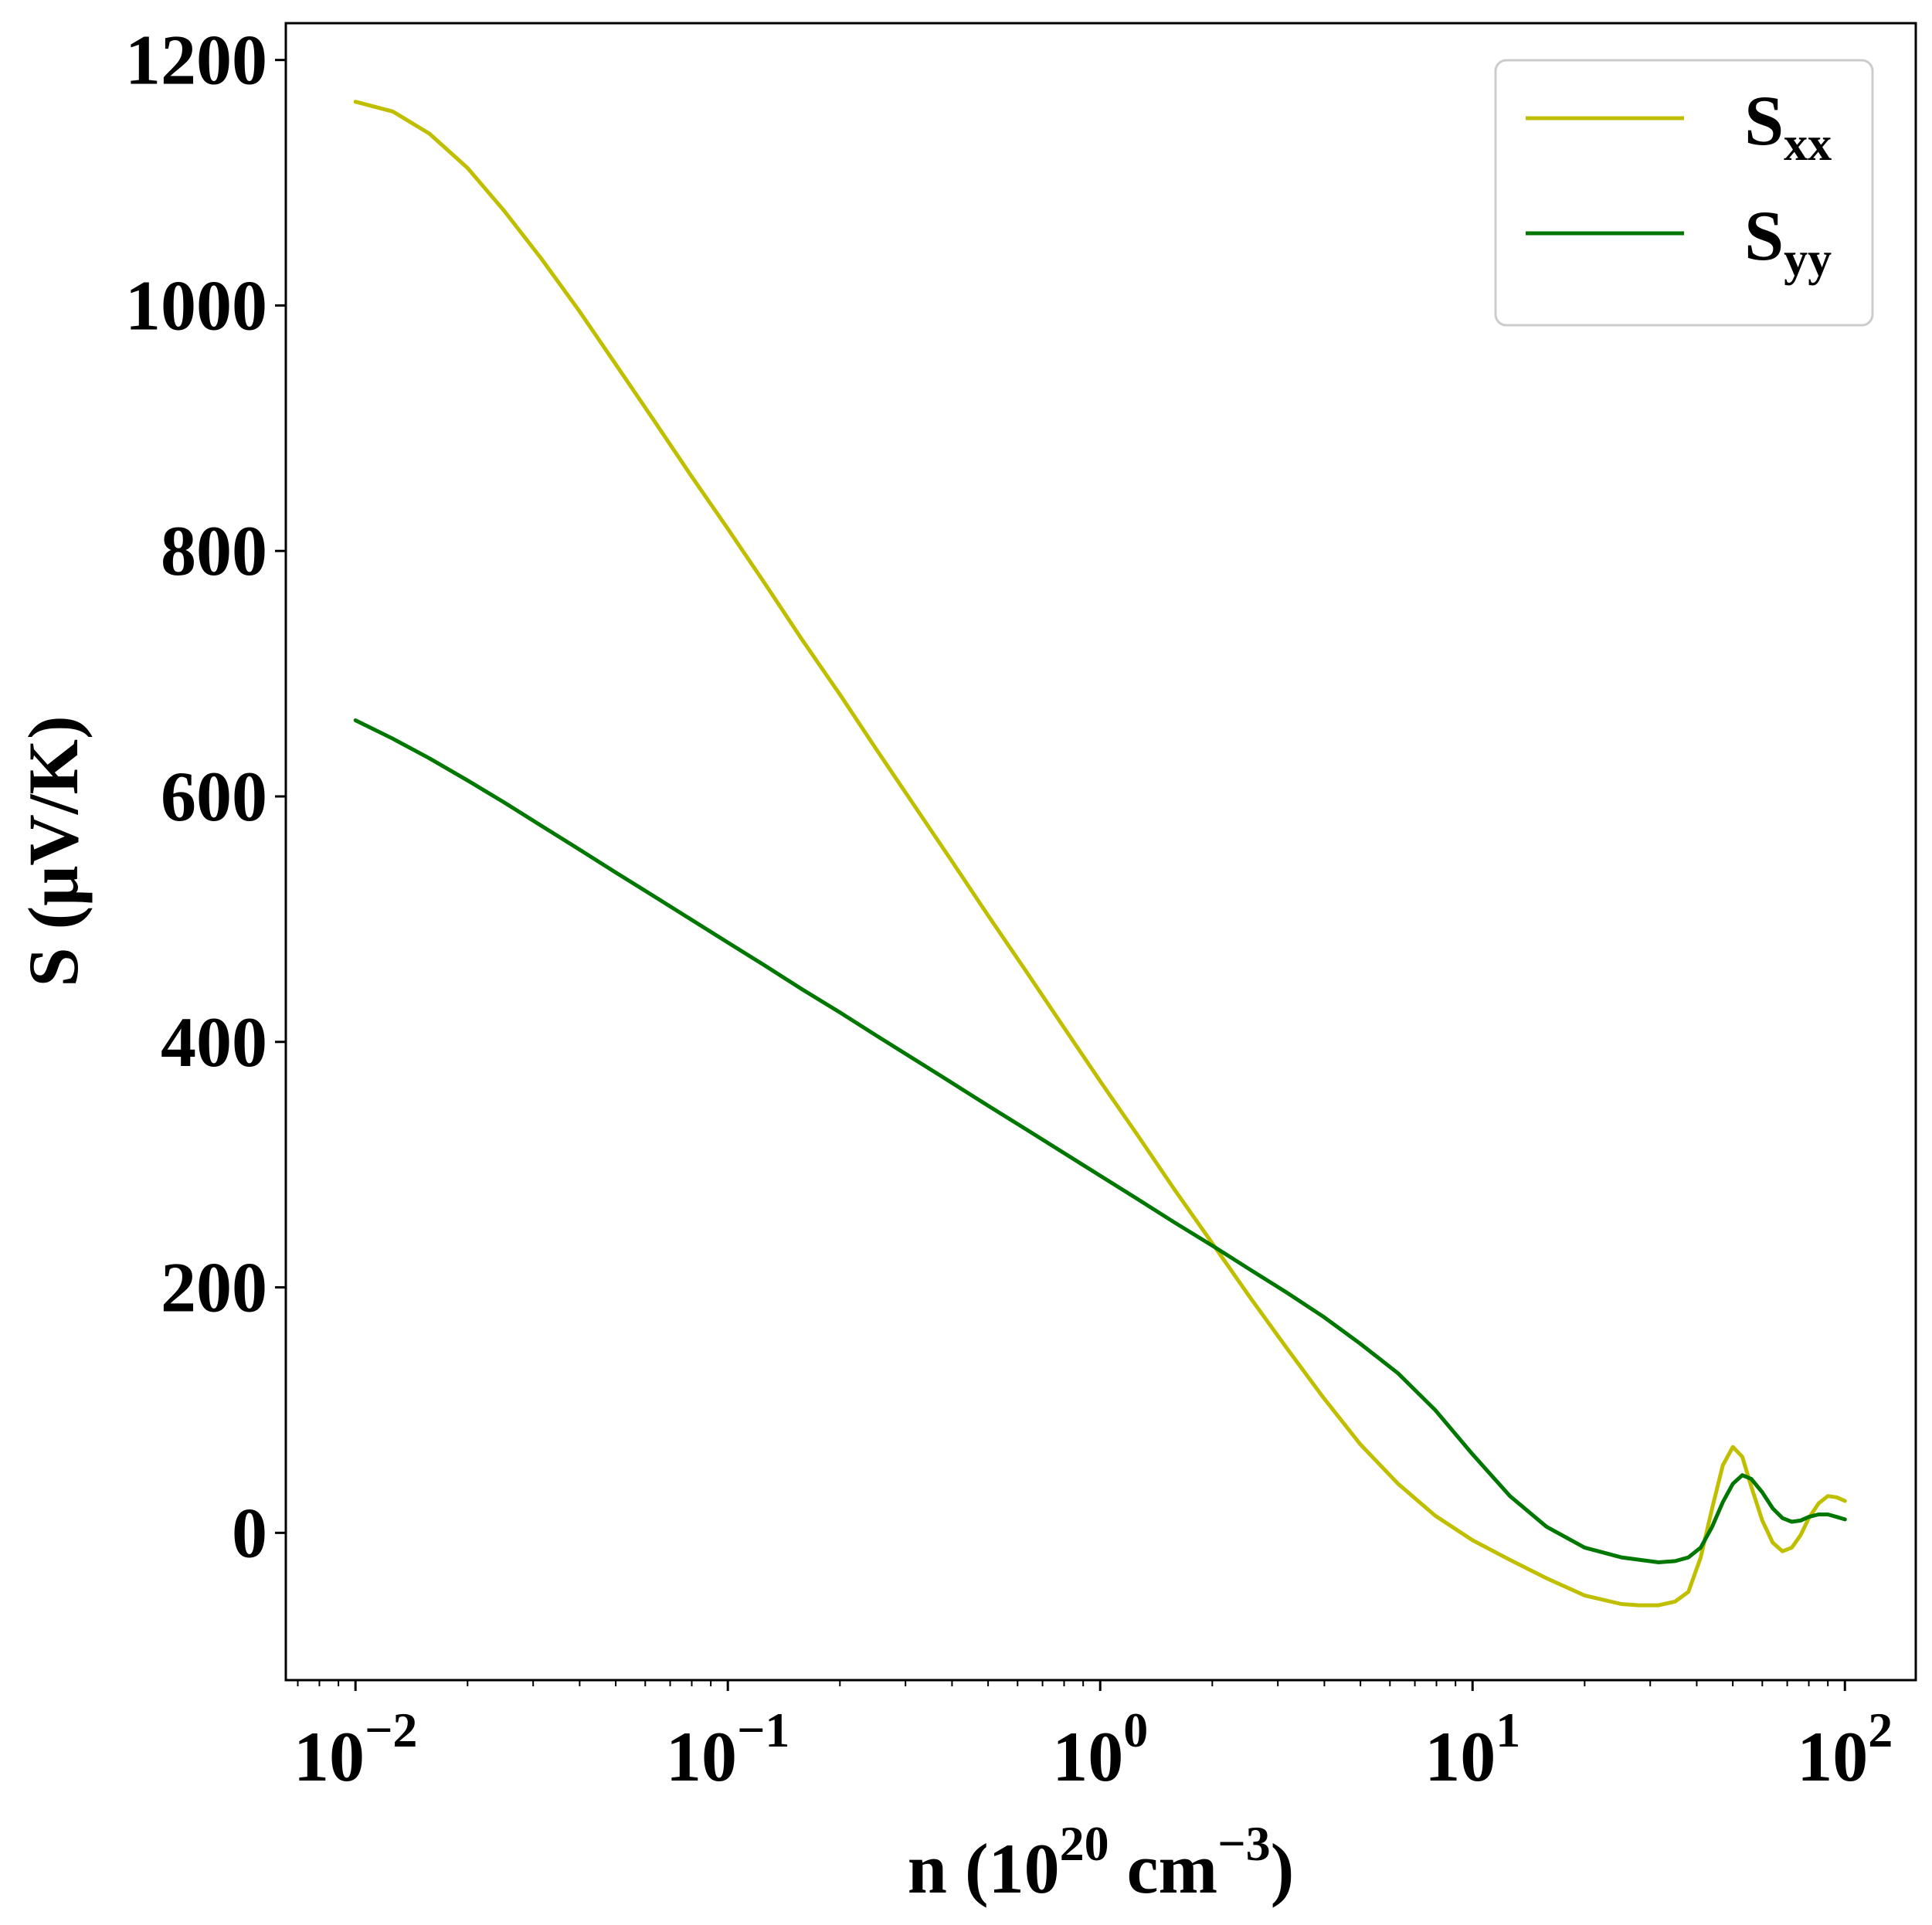 This screenshot has width=1932, height=1925. I want to click on y-tick-label: 1200, so click(196, 60).